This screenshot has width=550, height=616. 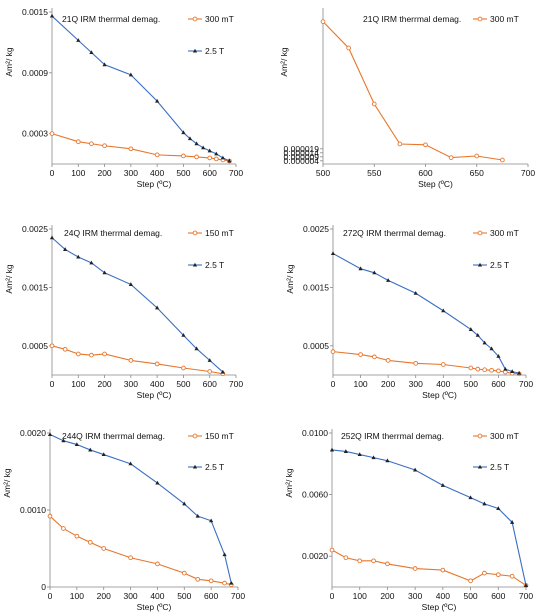 I want to click on y-tick-label: 0.0015, so click(x=35, y=12).